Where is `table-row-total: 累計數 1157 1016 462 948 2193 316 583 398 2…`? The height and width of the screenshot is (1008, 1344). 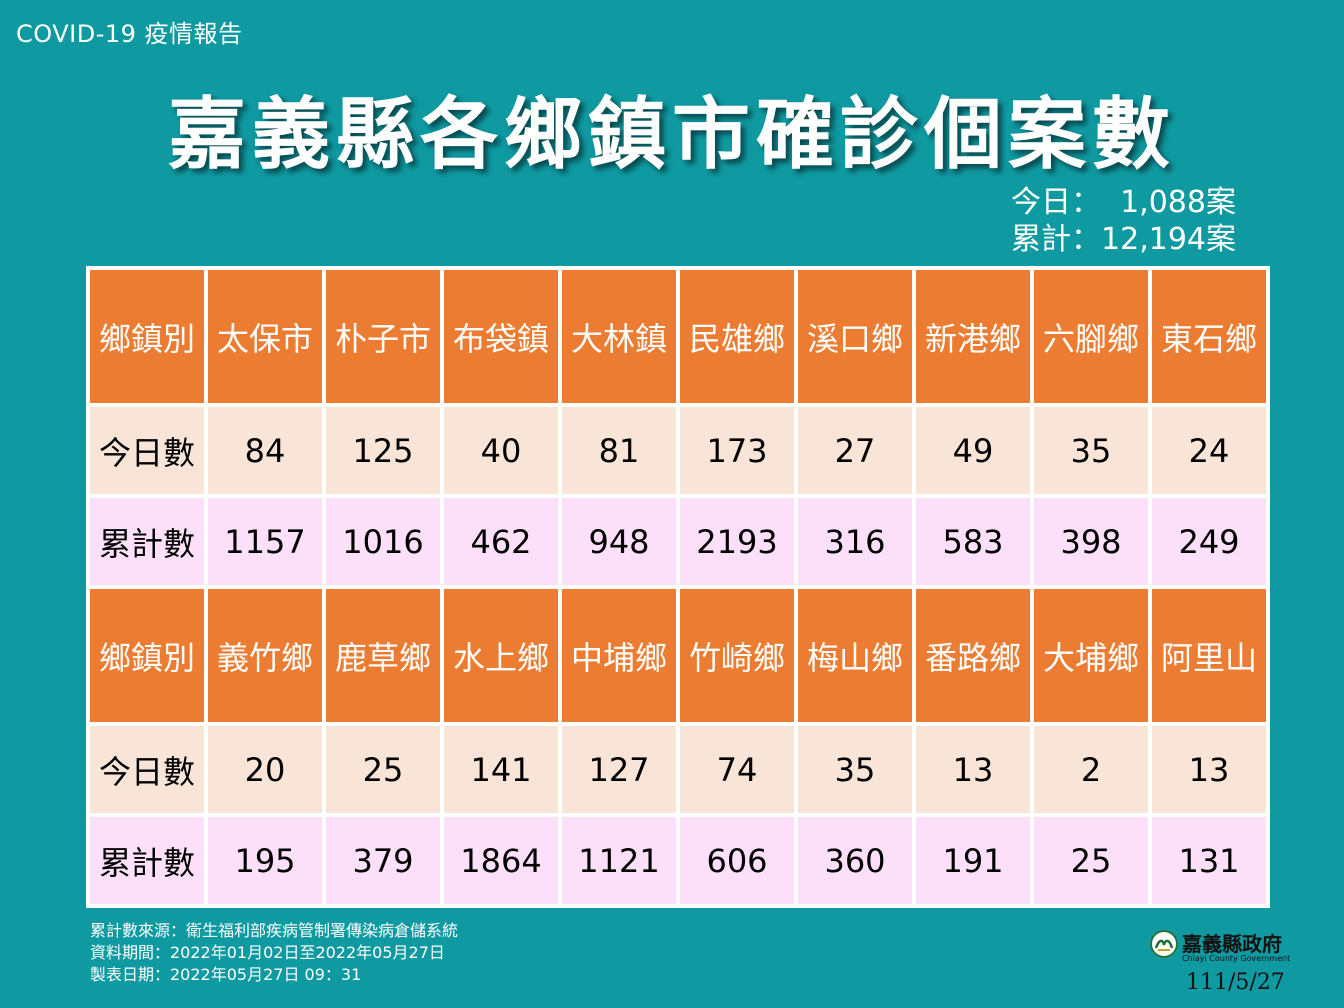 table-row-total: 累計數 1157 1016 462 948 2193 316 583 398 2… is located at coordinates (678, 541).